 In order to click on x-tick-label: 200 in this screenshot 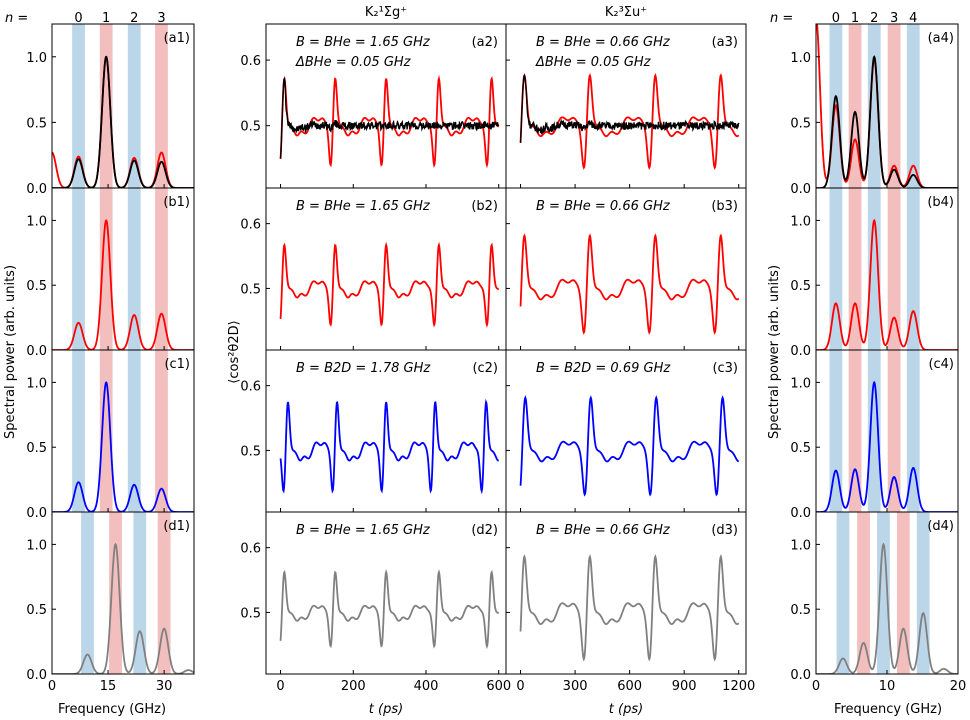, I will do `click(353, 686)`.